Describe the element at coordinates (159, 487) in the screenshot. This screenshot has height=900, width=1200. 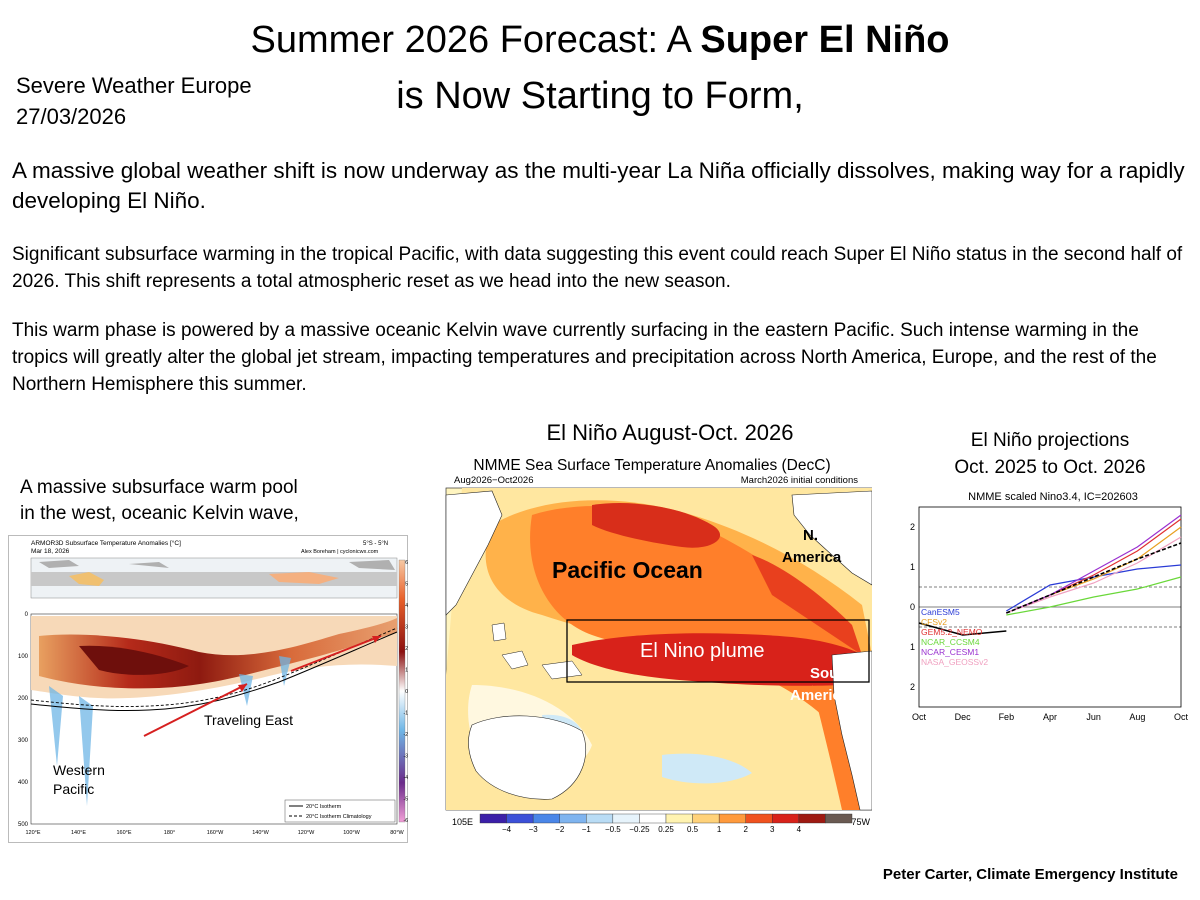
I see `left-caption-line-1: A massive subsurface warm pool` at that location.